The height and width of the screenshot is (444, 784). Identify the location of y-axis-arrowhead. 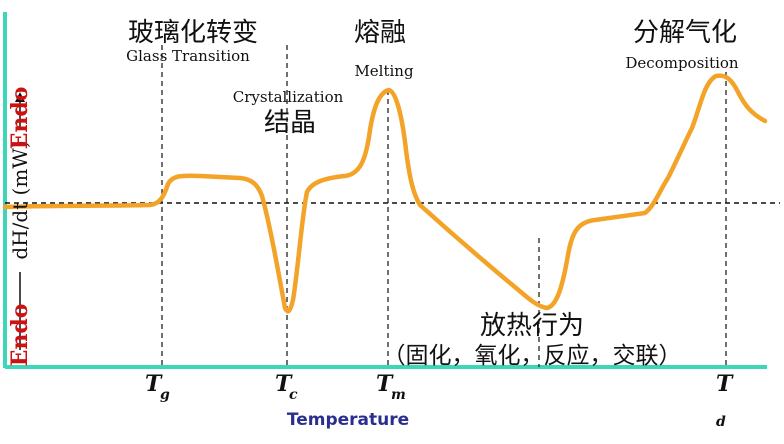
(20, 97).